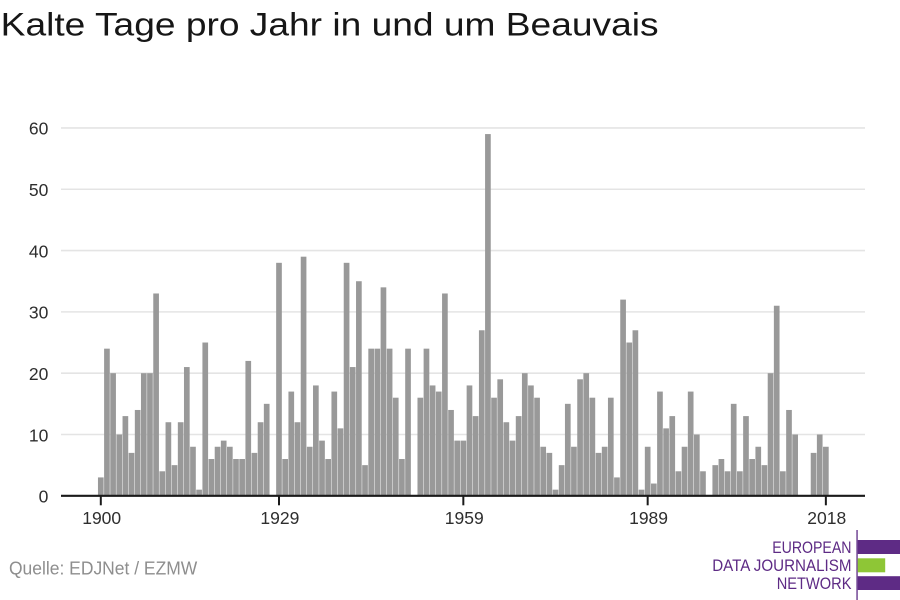 The height and width of the screenshot is (600, 900). I want to click on svg-text: 20, so click(39, 374).